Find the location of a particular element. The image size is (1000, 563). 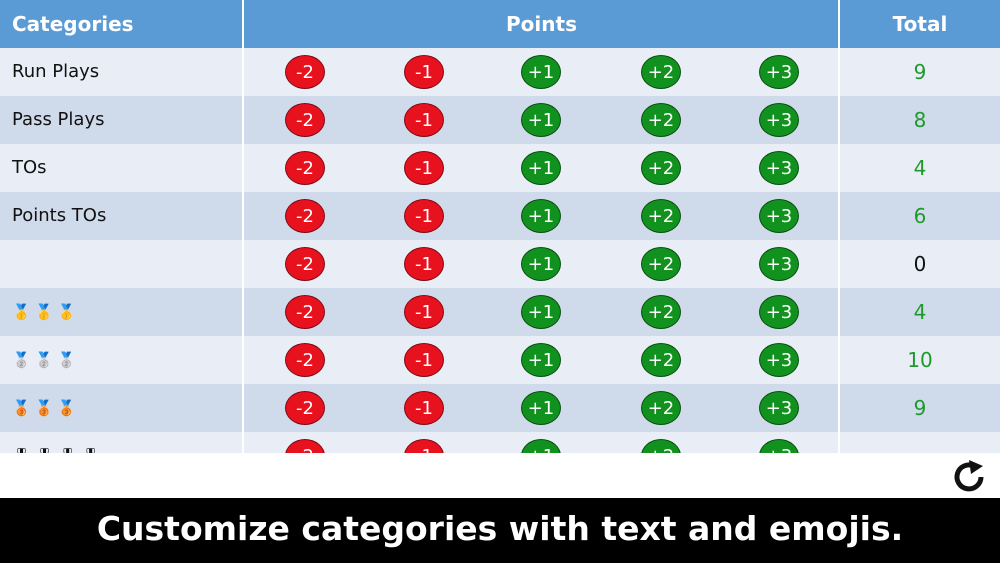

refresh-icon is located at coordinates (969, 477).